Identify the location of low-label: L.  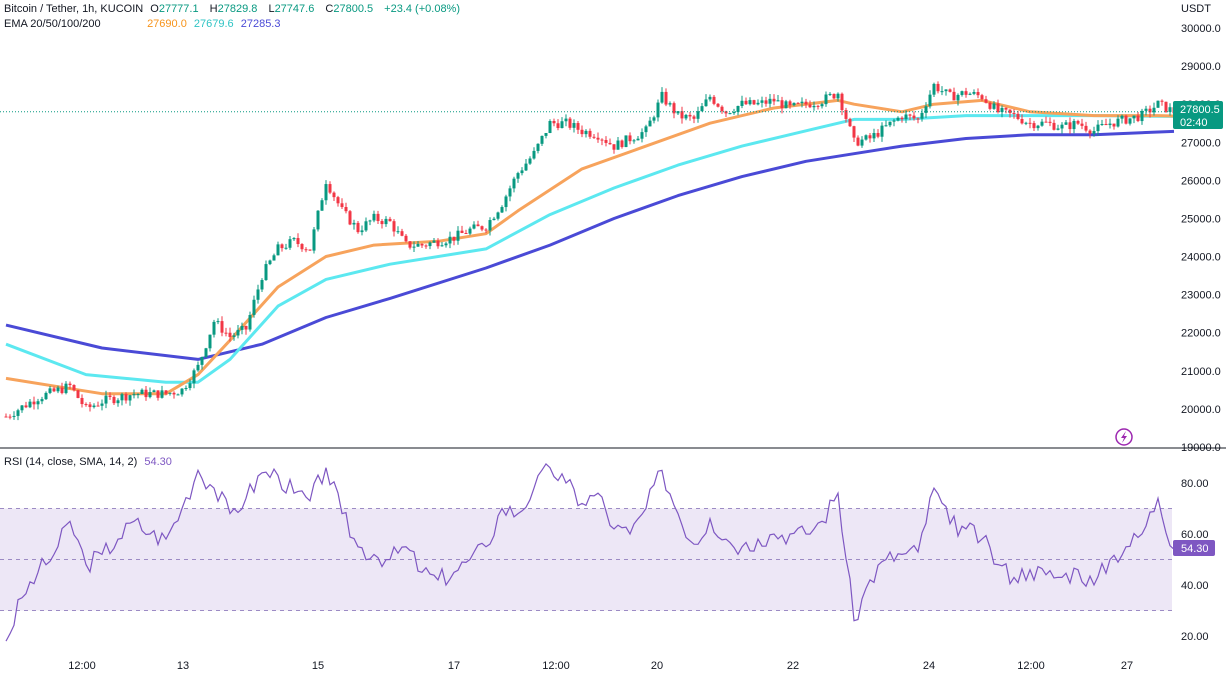
(271, 9).